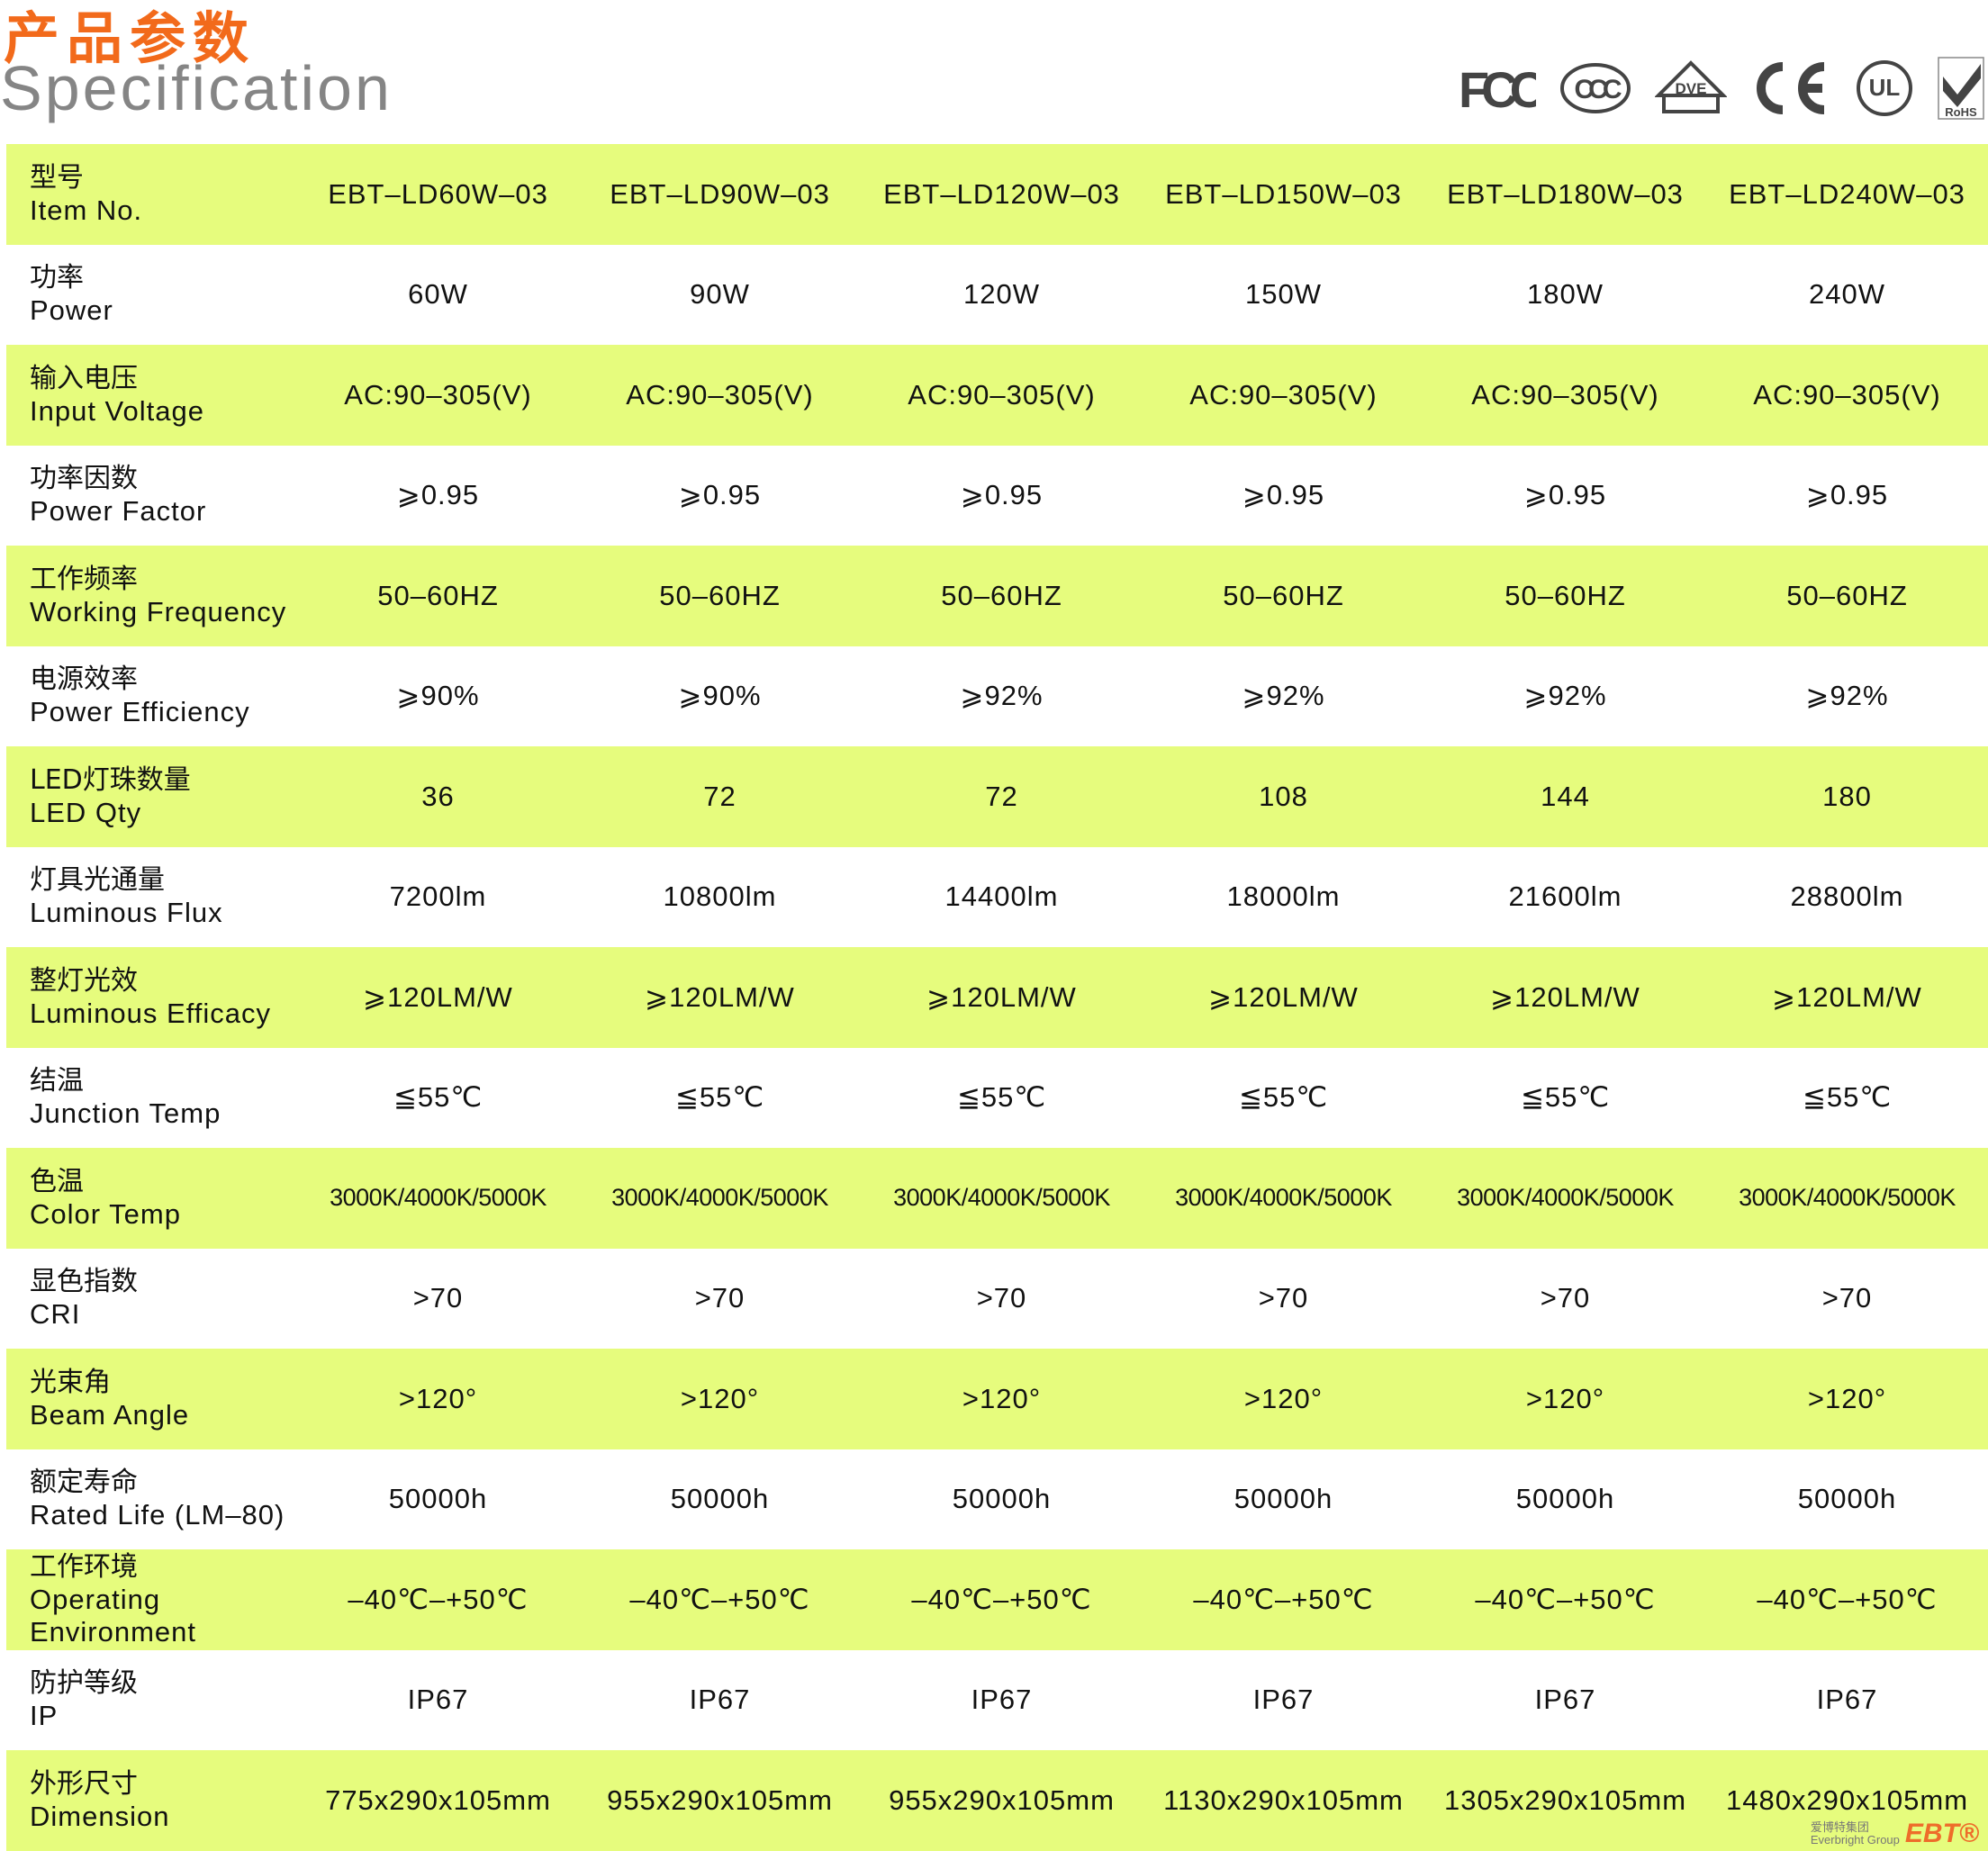 This screenshot has width=1988, height=1851. Describe the element at coordinates (1595, 88) in the screenshot. I see `ccc-icon: CCC` at that location.